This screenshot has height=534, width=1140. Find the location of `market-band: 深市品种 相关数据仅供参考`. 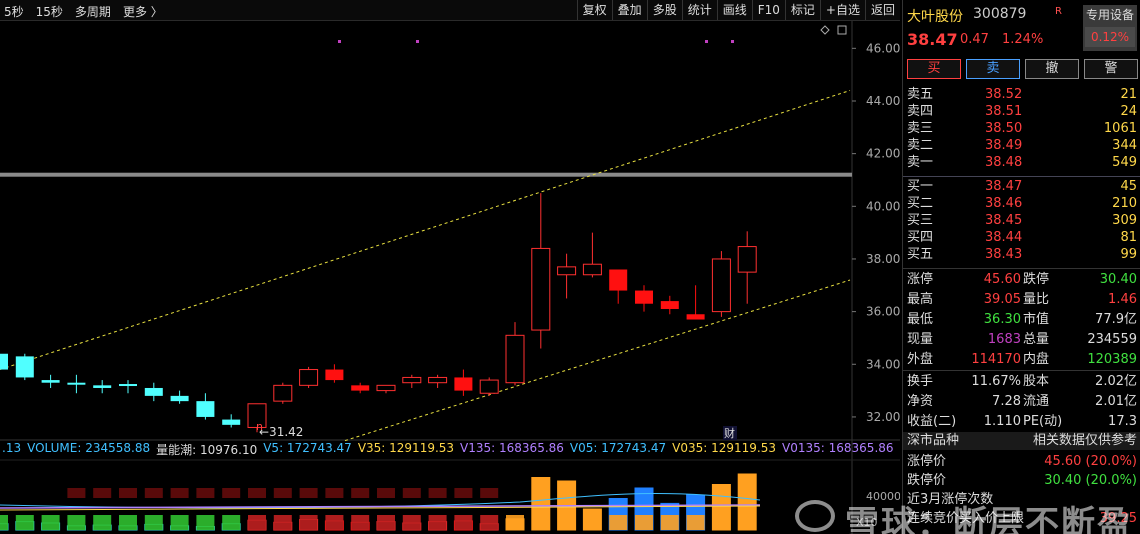

market-band: 深市品种 相关数据仅供参考 is located at coordinates (1021, 441).